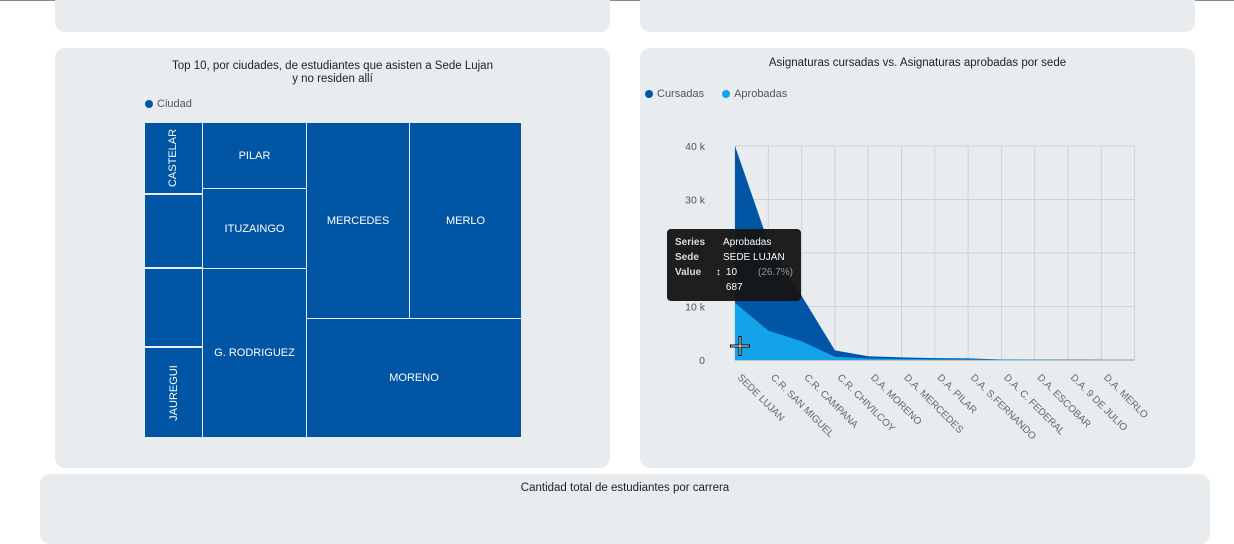 The width and height of the screenshot is (1234, 544). I want to click on tooltip-value: 10 687, so click(739, 280).